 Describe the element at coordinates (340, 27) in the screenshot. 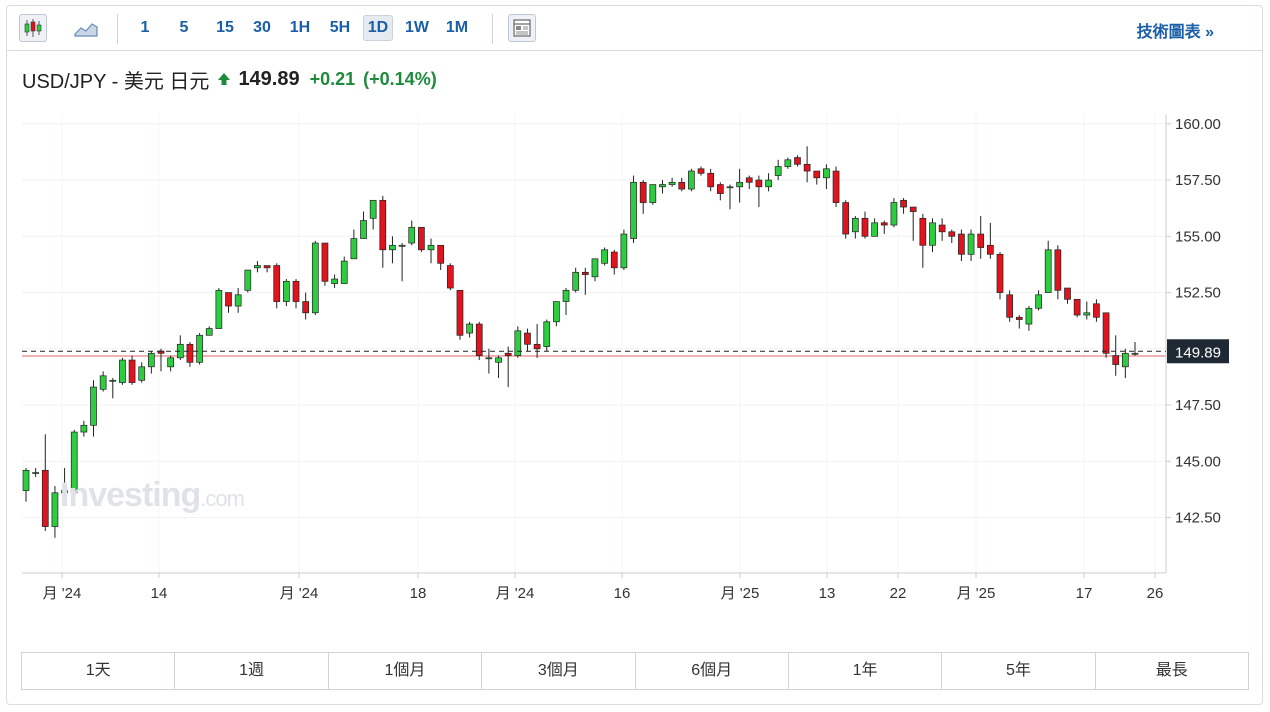

I see `interval-5h: 5H` at that location.